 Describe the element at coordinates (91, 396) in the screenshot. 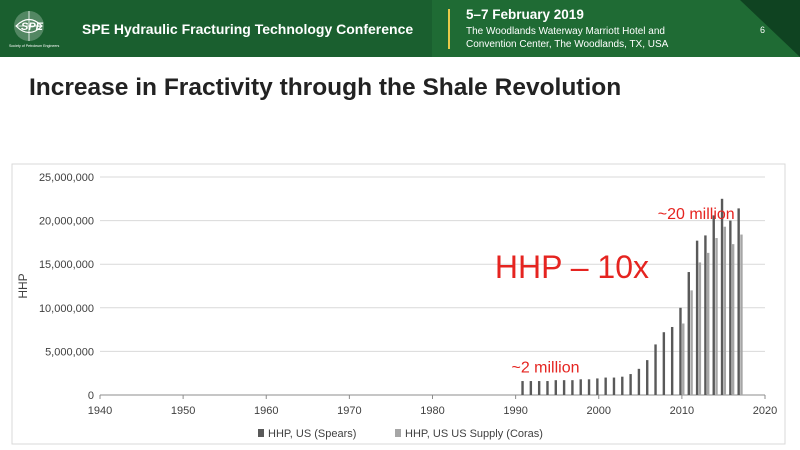

I see `y-tick-label: 0` at that location.